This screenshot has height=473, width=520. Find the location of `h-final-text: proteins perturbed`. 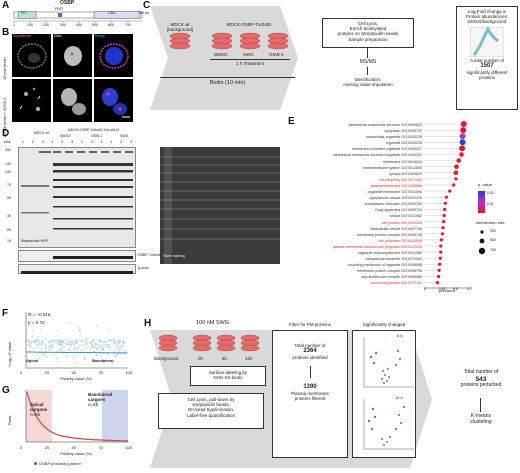

h-final-text: proteins perturbed is located at coordinates (481, 385).